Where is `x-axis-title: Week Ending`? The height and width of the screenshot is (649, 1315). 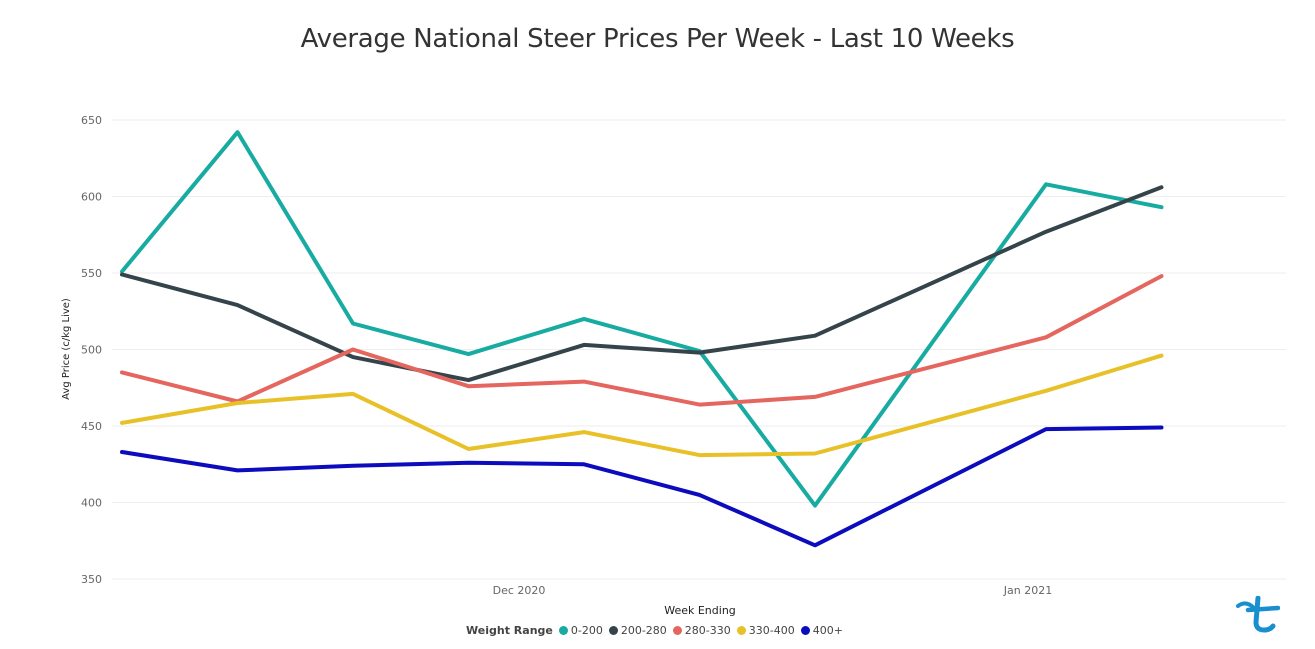 x-axis-title: Week Ending is located at coordinates (700, 610).